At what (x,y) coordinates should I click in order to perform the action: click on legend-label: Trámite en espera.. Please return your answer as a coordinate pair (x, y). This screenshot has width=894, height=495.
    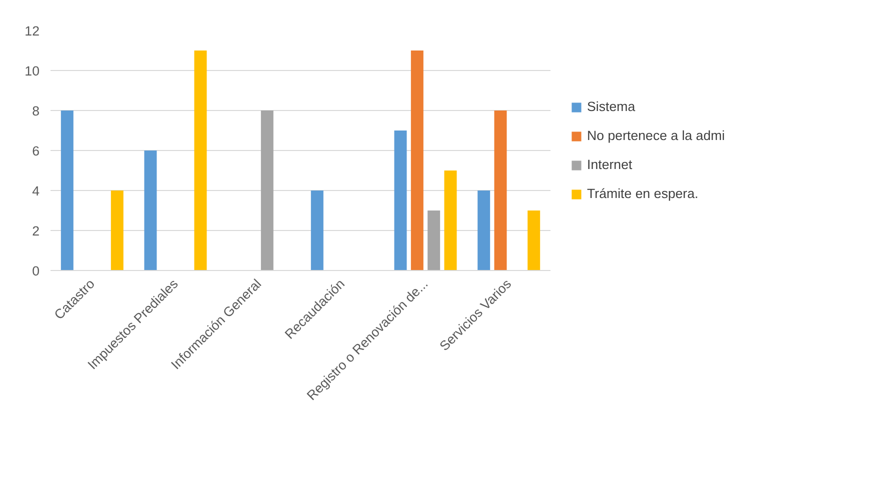
    Looking at the image, I should click on (642, 193).